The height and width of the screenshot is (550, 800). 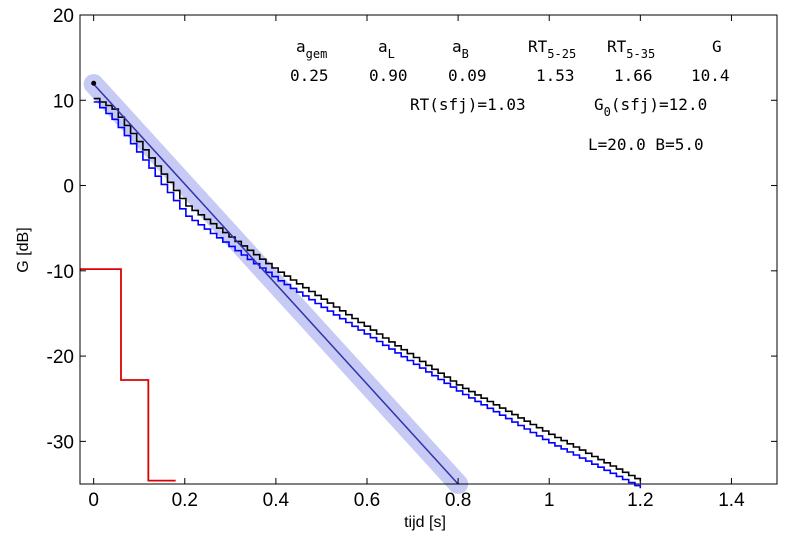 I want to click on header-rt-5-35: RT5-35, so click(x=631, y=49).